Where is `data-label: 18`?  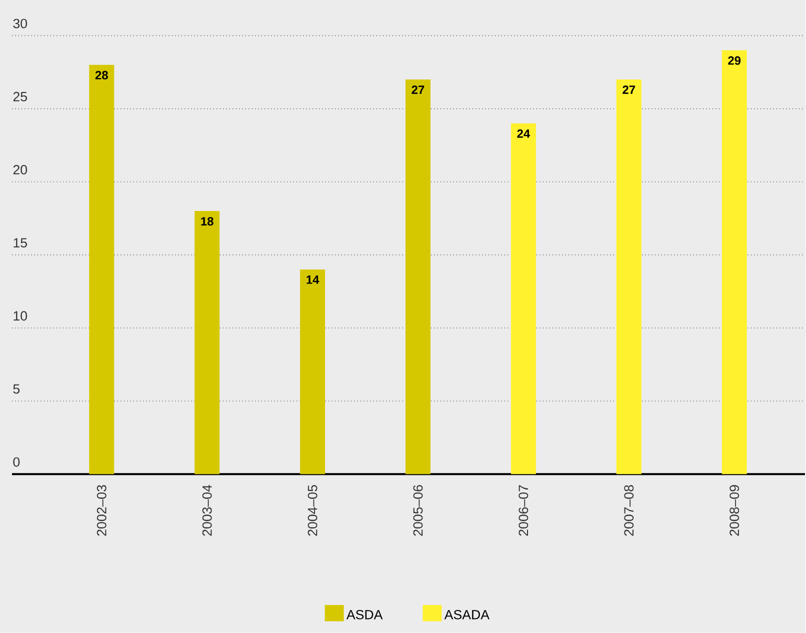
data-label: 18 is located at coordinates (207, 221).